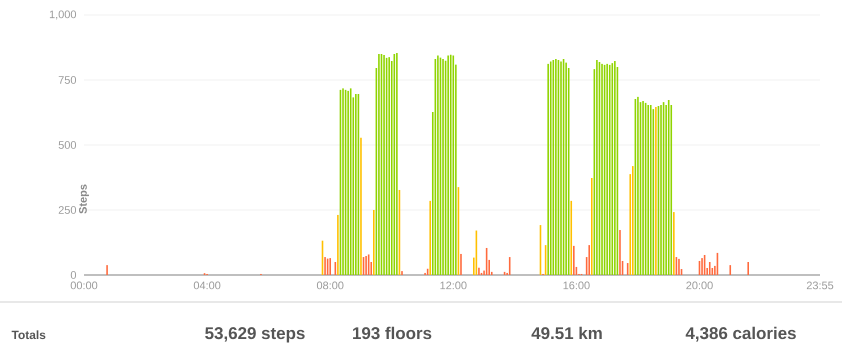  Describe the element at coordinates (67, 145) in the screenshot. I see `y-tick-label: 500` at that location.